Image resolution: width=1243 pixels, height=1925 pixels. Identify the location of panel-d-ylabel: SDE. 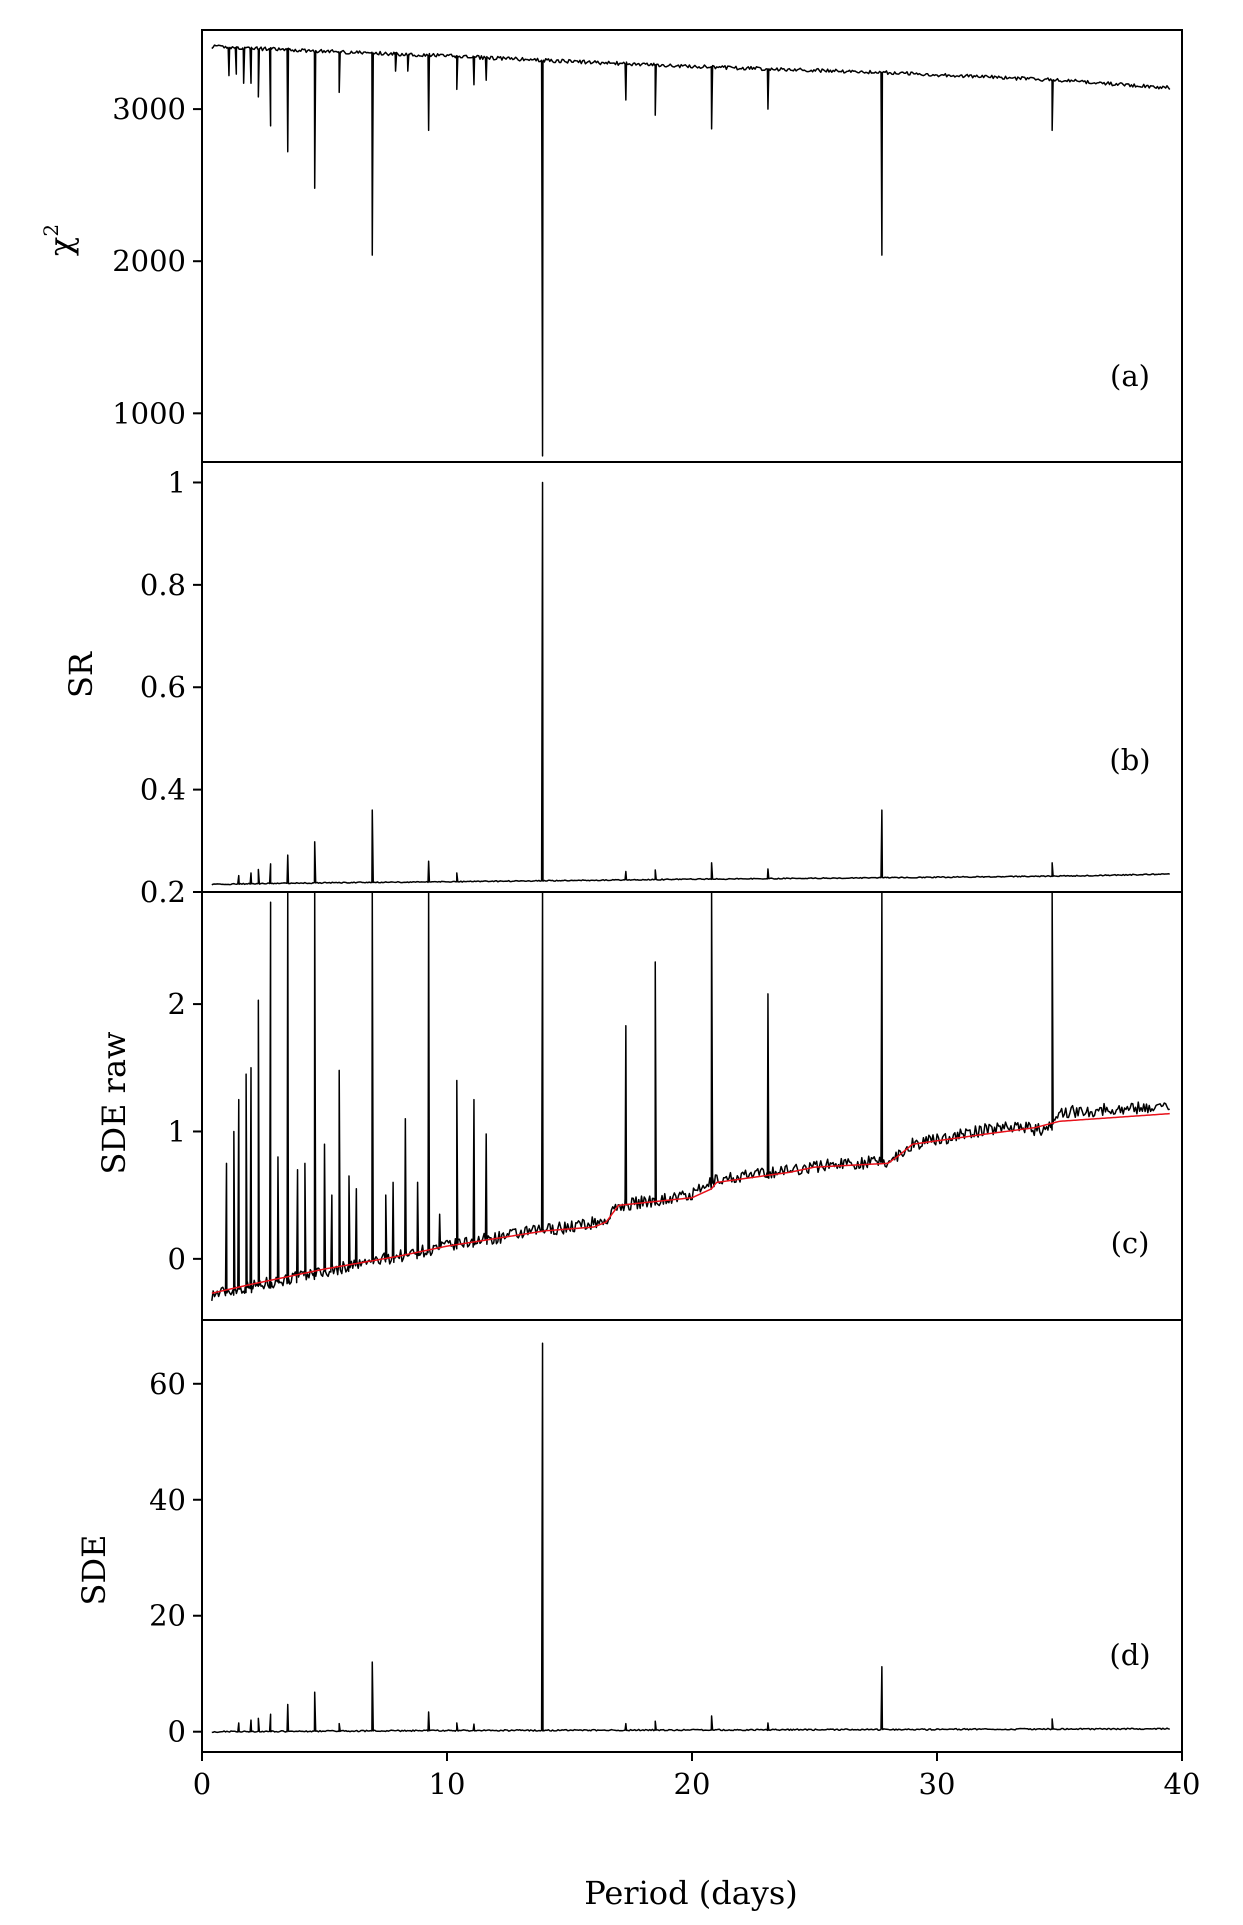
(94, 1570).